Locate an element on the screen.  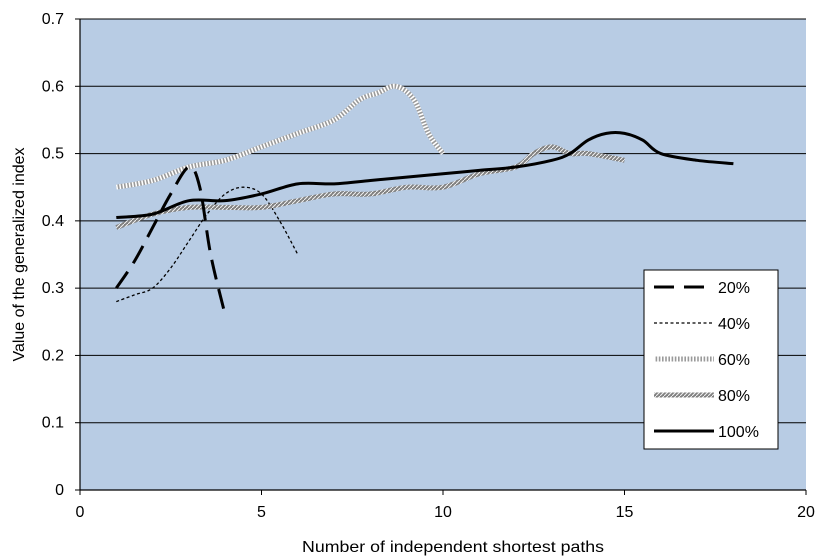
series-line-20pct is located at coordinates (171, 240).